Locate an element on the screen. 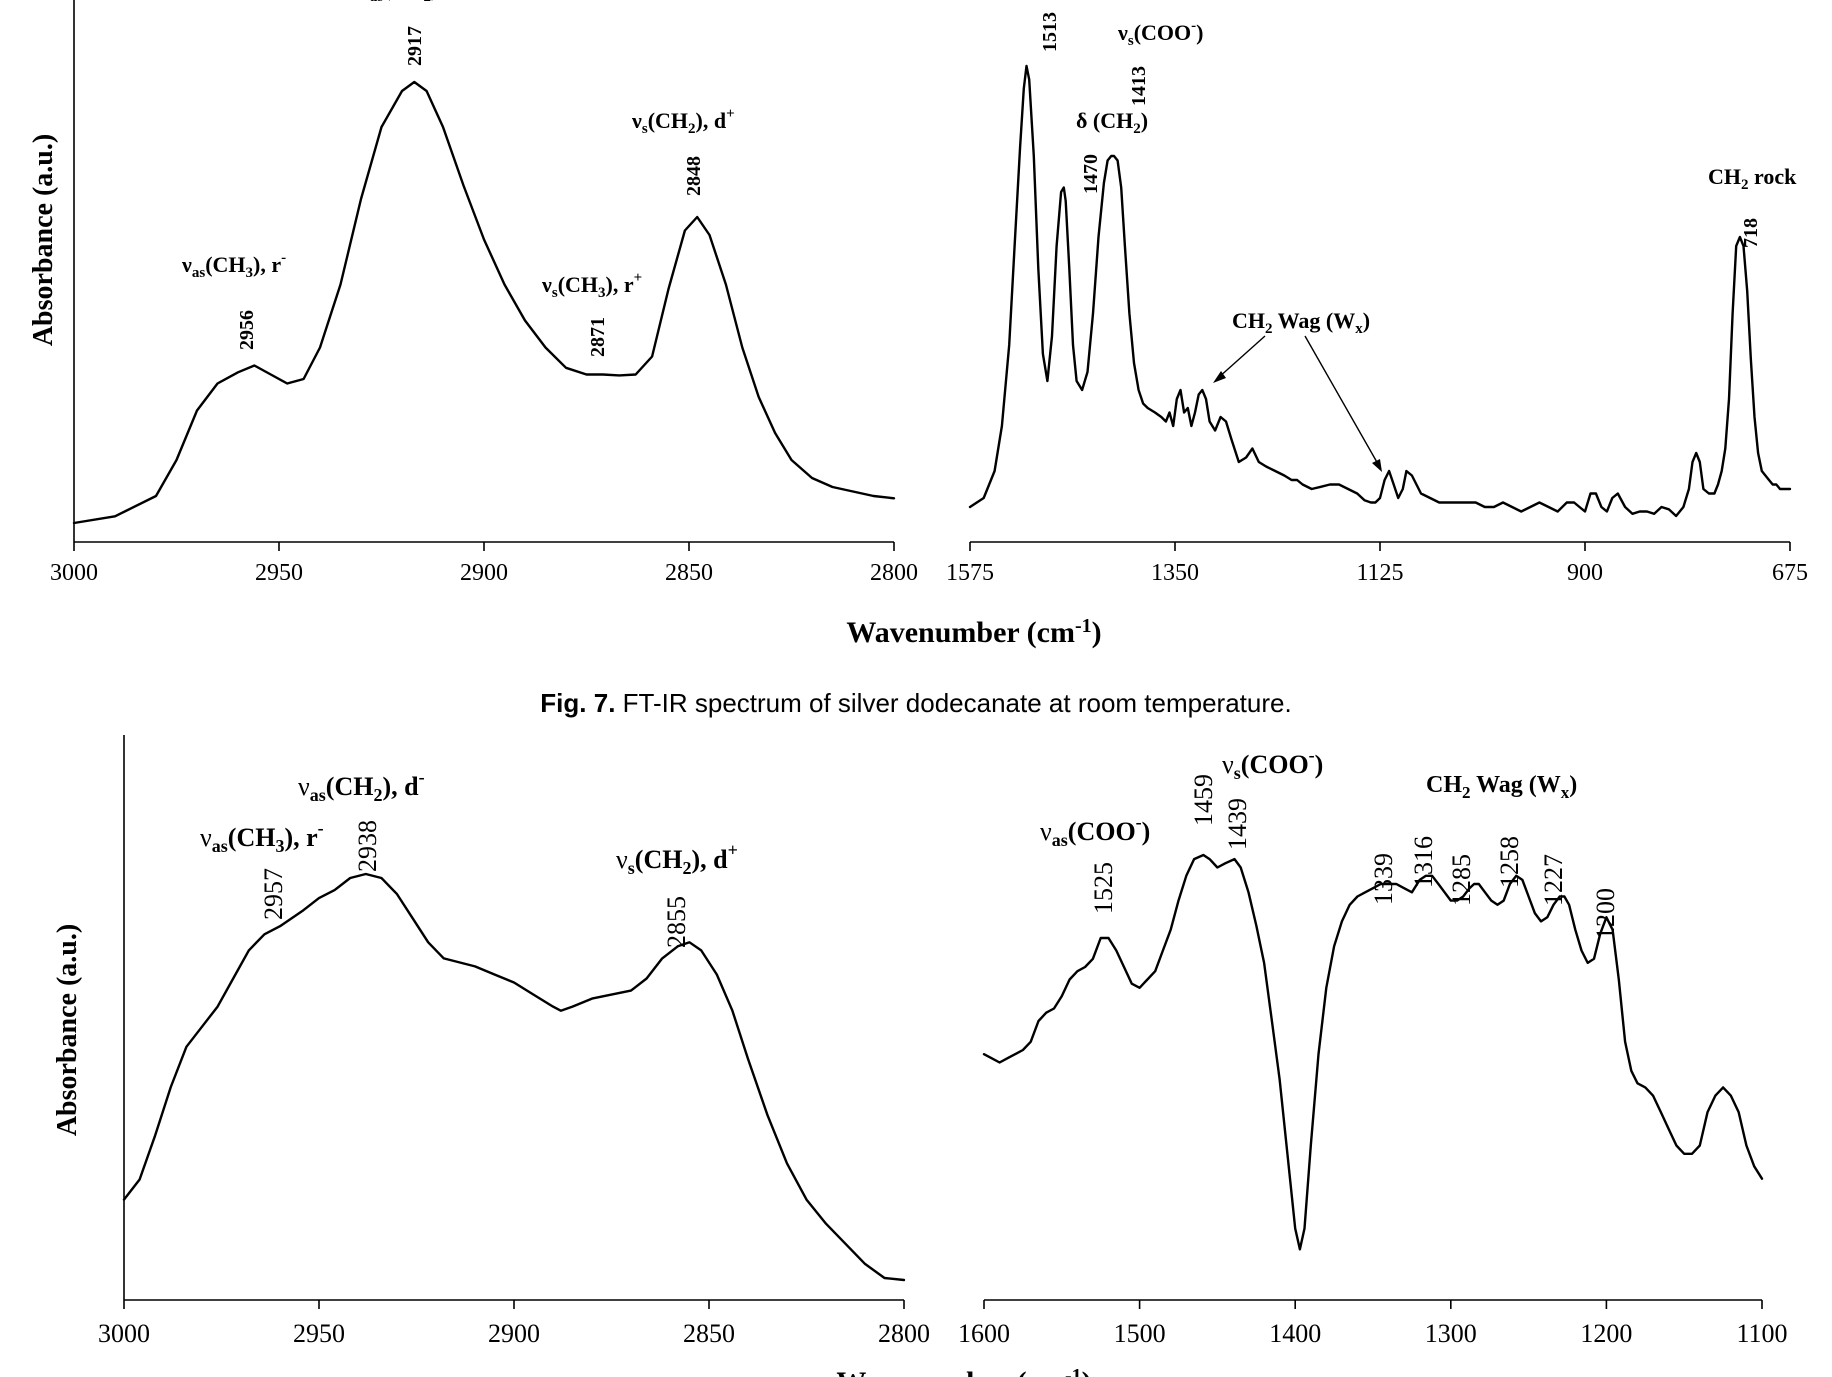 This screenshot has width=1832, height=1377. svg-text: νas(CH2), d- is located at coordinates (361, 786).